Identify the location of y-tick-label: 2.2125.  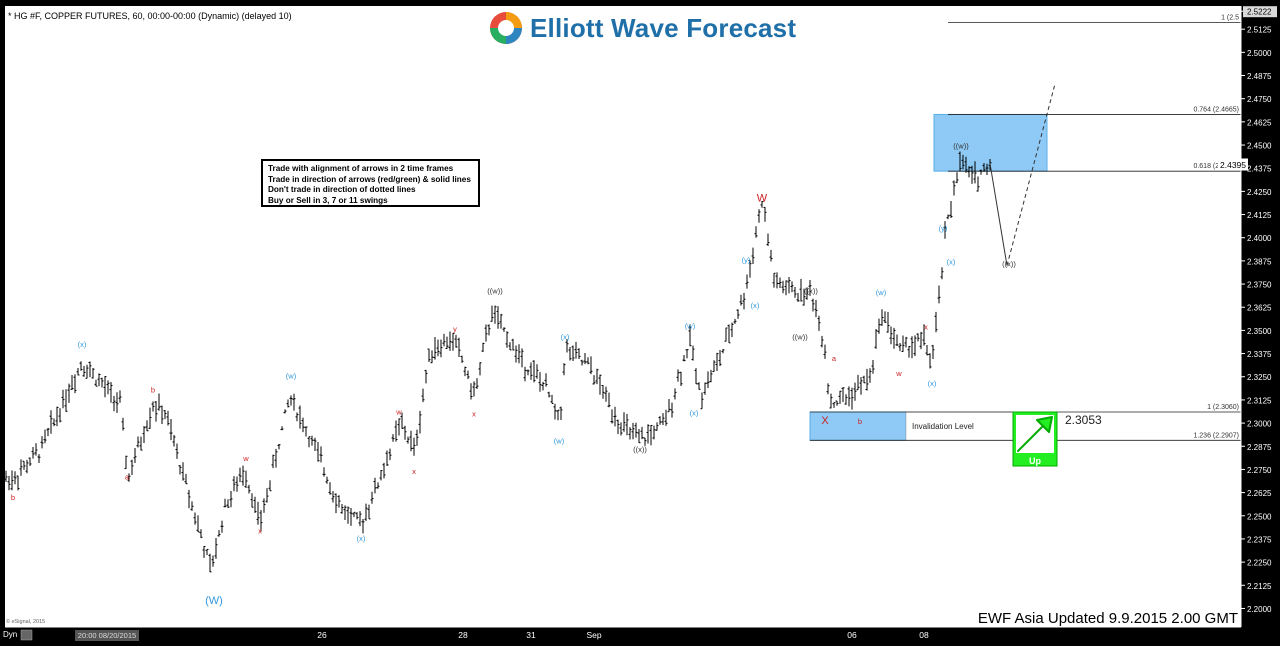
(1259, 586).